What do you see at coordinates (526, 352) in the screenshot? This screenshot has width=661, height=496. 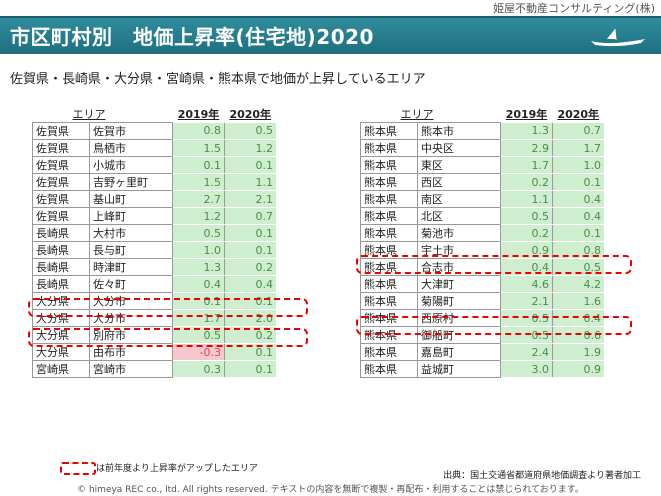 I see `value-2019-cell: 2.4` at bounding box center [526, 352].